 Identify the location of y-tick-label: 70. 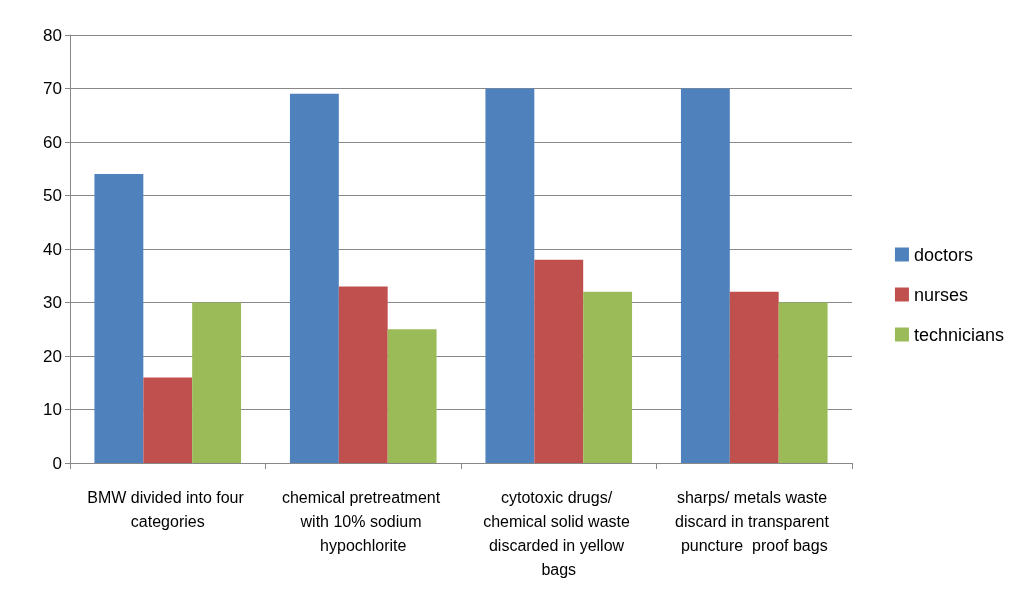
(52, 88).